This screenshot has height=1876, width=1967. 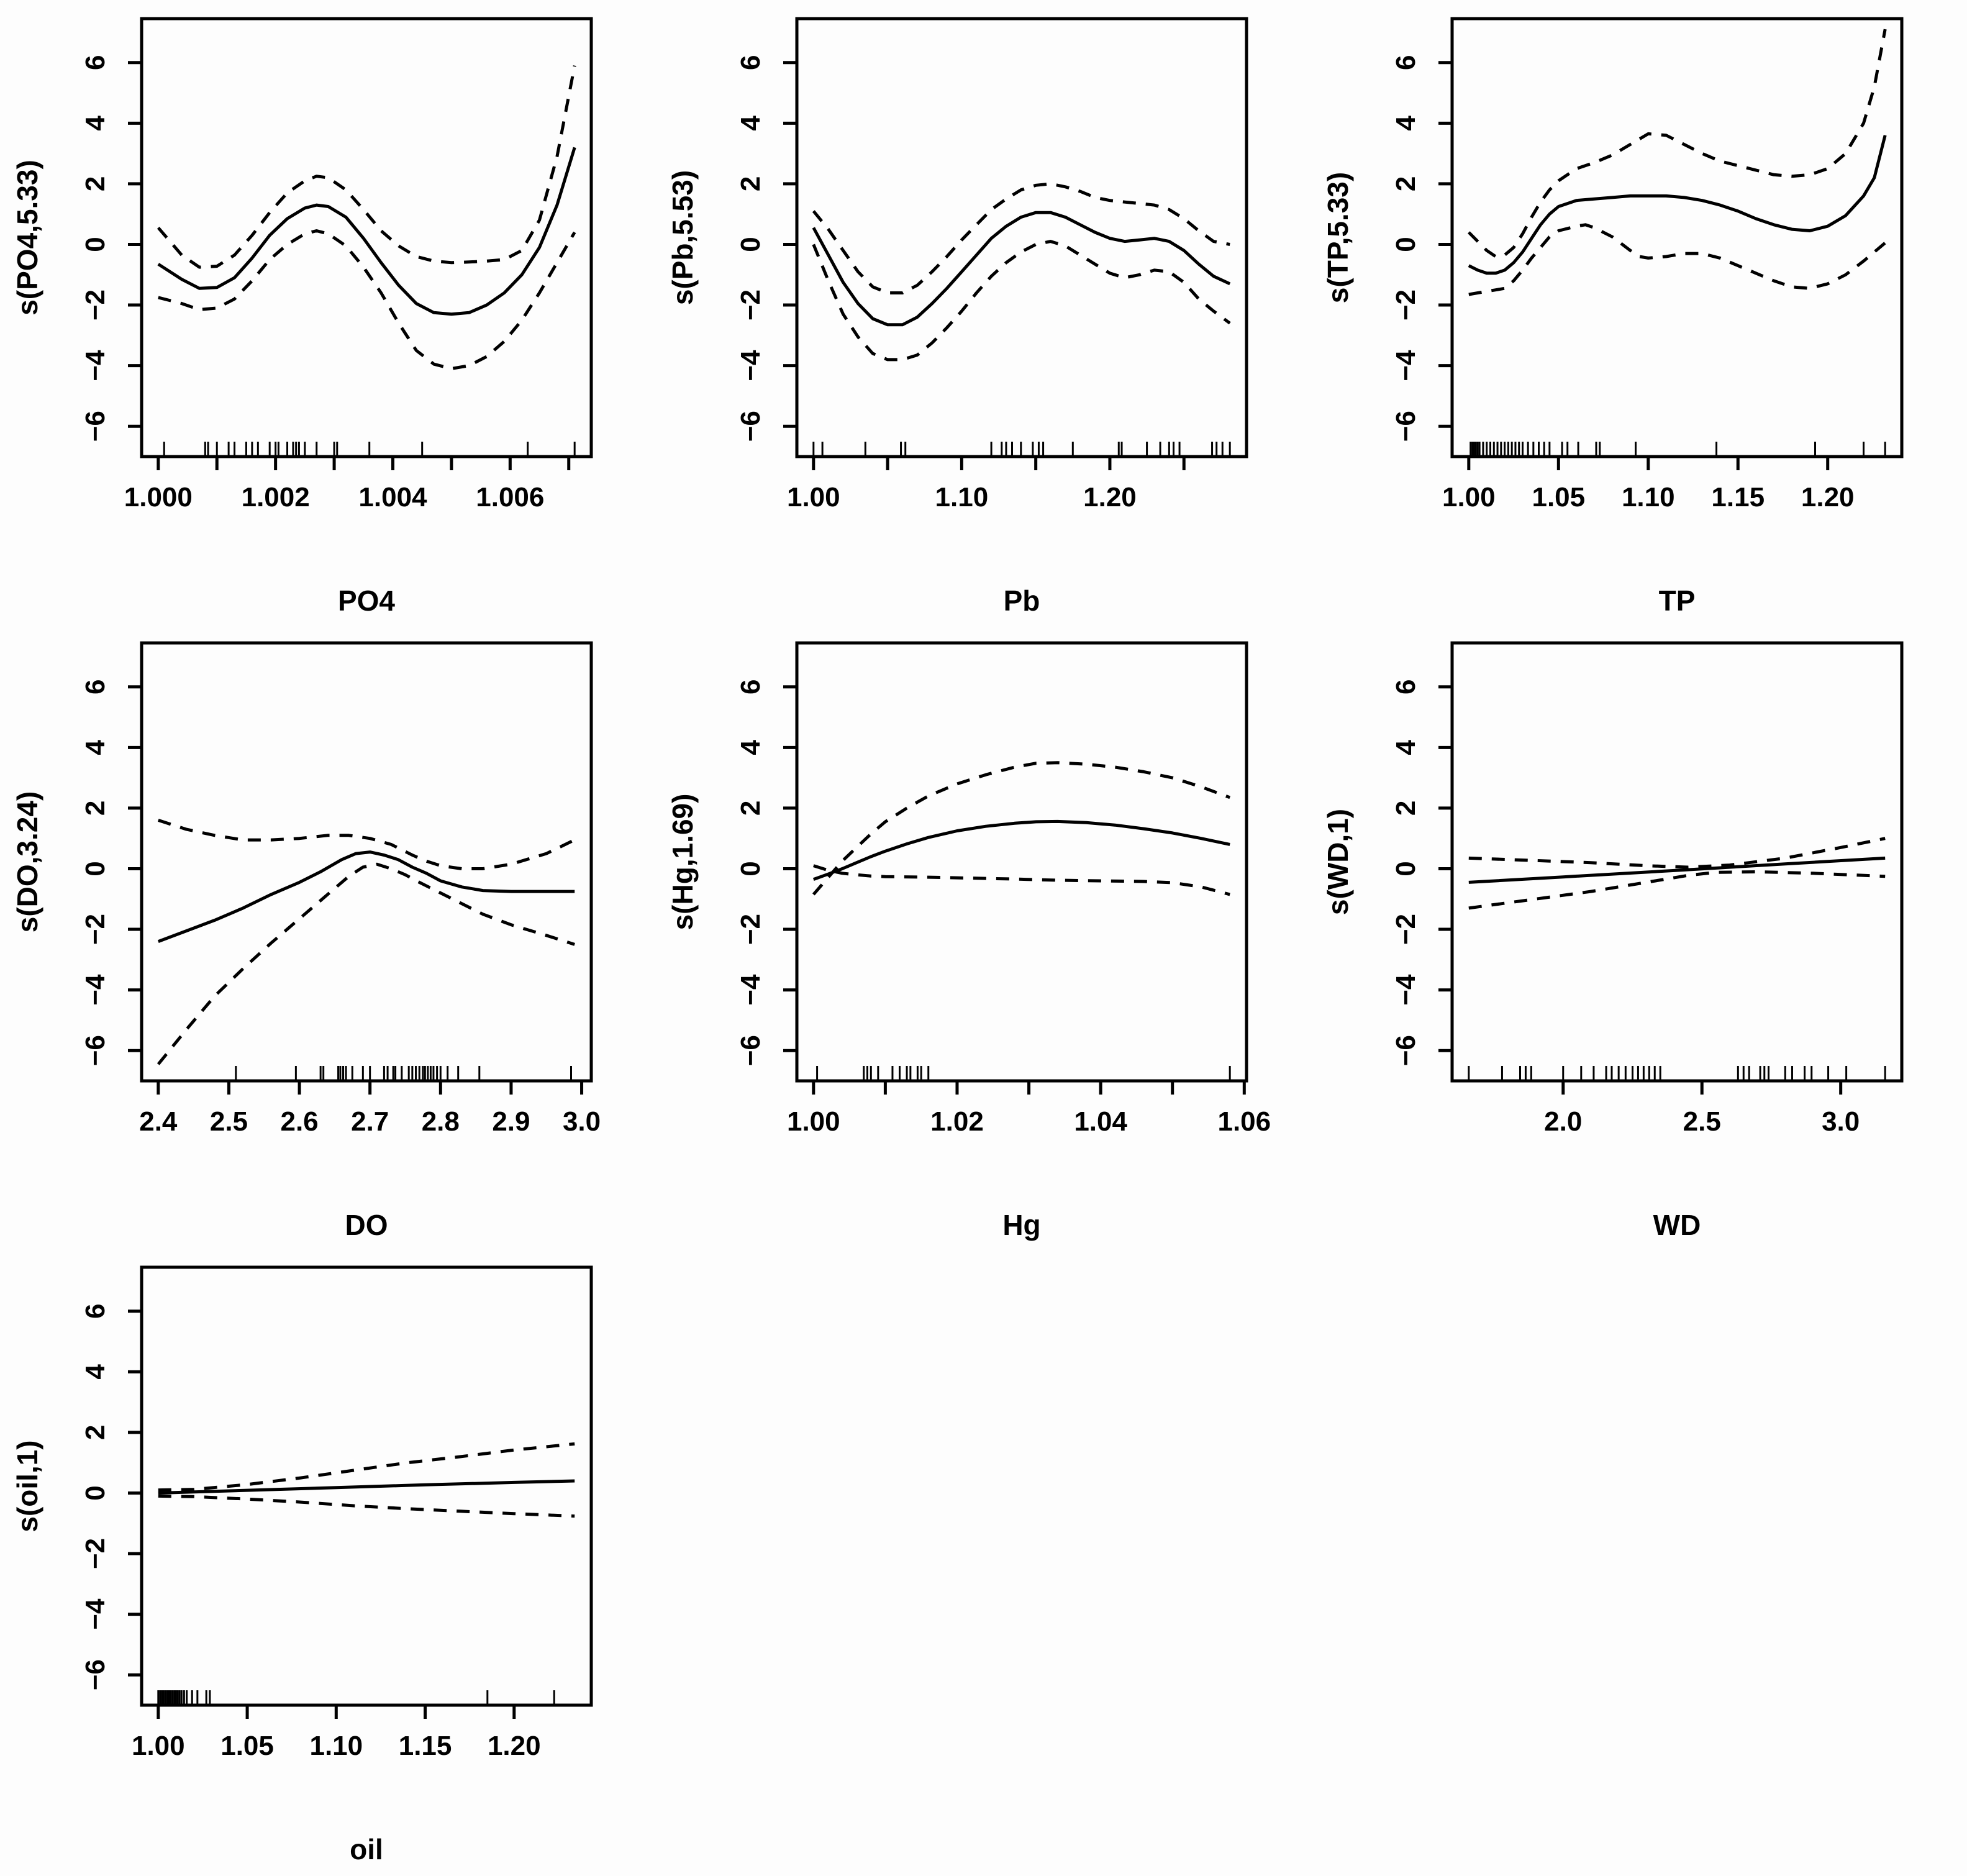 I want to click on gam-plot-svg-Hg: 1.00 1.02 1.04 1.06 −6 −4 −2 0 2 4 6 Hg s(Hg,1.69), so click(x=968, y=941).